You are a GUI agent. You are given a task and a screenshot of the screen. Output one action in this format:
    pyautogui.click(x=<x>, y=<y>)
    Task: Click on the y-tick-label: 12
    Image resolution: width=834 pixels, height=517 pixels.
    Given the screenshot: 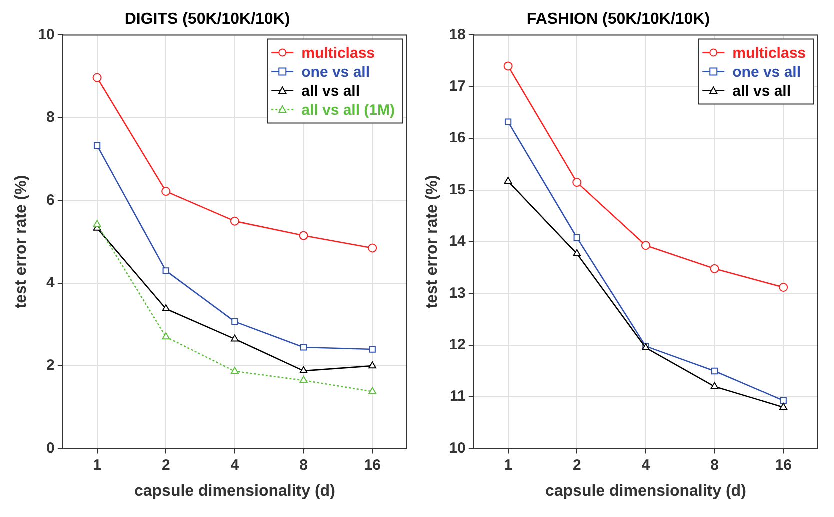 What is the action you would take?
    pyautogui.click(x=457, y=345)
    